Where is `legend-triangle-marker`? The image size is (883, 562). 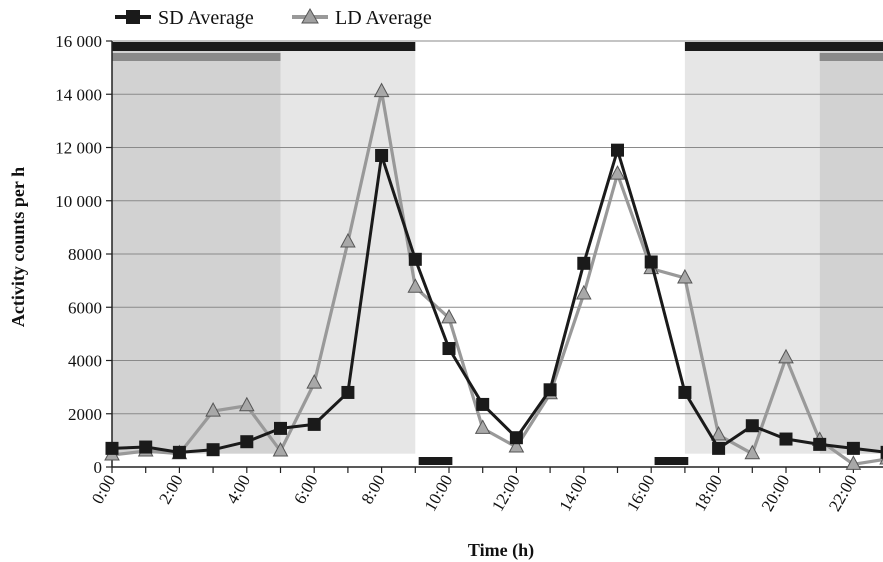 legend-triangle-marker is located at coordinates (310, 15).